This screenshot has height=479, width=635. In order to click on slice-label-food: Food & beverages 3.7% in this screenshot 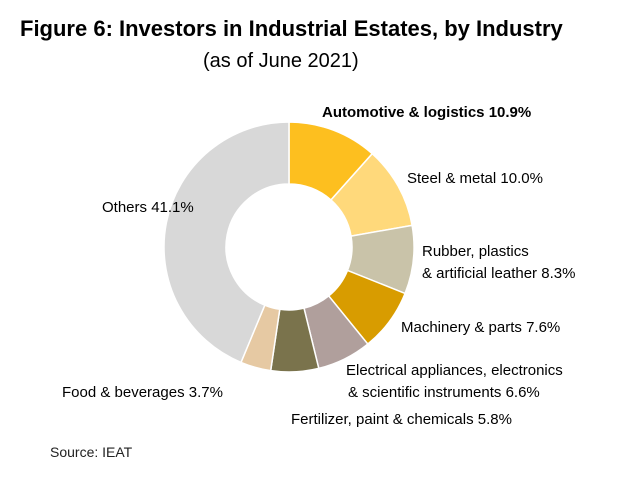, I will do `click(142, 392)`.